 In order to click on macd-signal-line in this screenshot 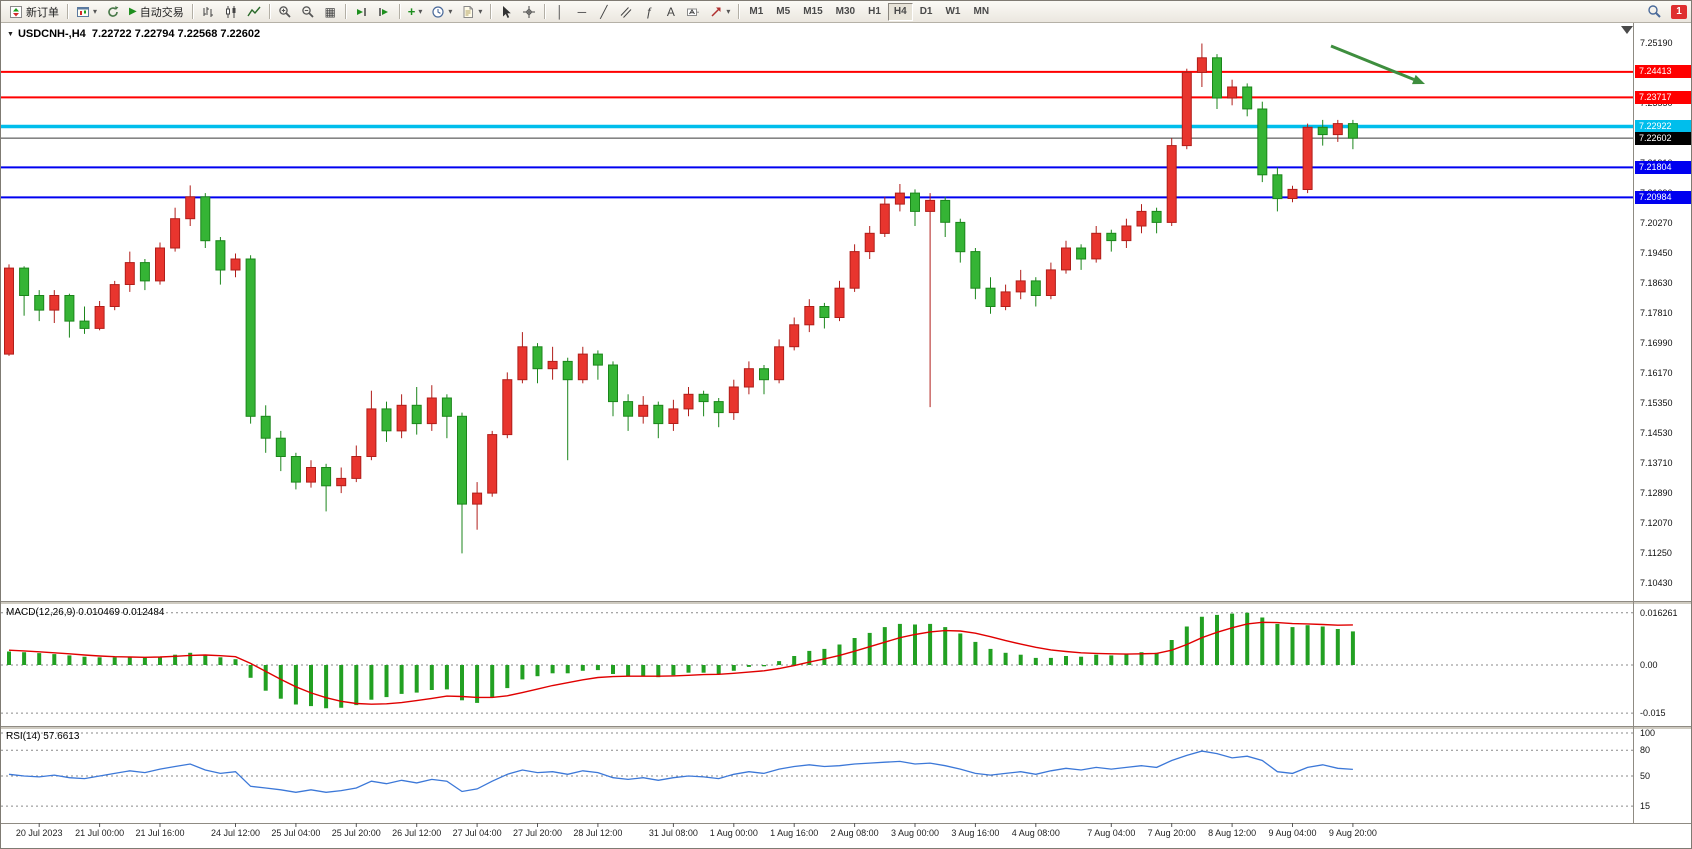, I will do `click(680, 663)`.